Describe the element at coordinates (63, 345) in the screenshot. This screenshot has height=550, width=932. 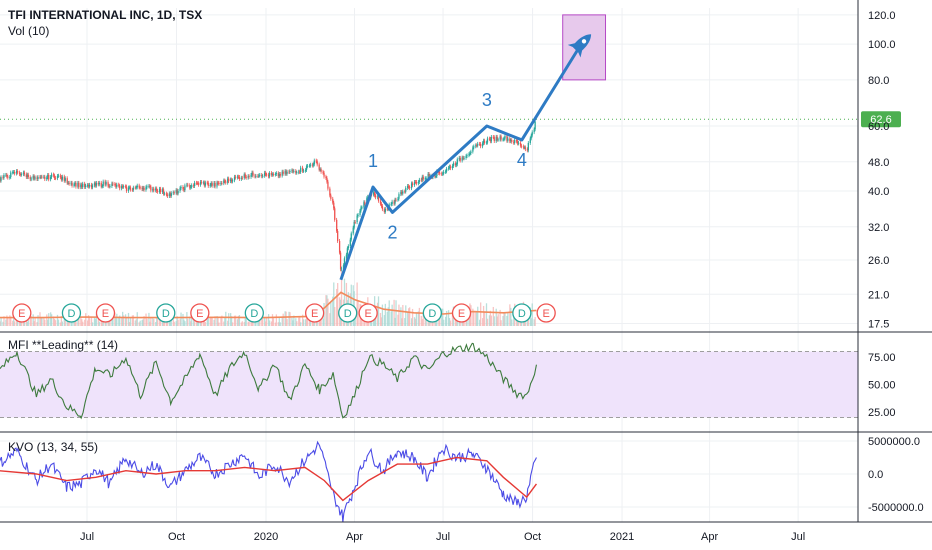
I see `mfi-title: MFI **Leading** (14)` at that location.